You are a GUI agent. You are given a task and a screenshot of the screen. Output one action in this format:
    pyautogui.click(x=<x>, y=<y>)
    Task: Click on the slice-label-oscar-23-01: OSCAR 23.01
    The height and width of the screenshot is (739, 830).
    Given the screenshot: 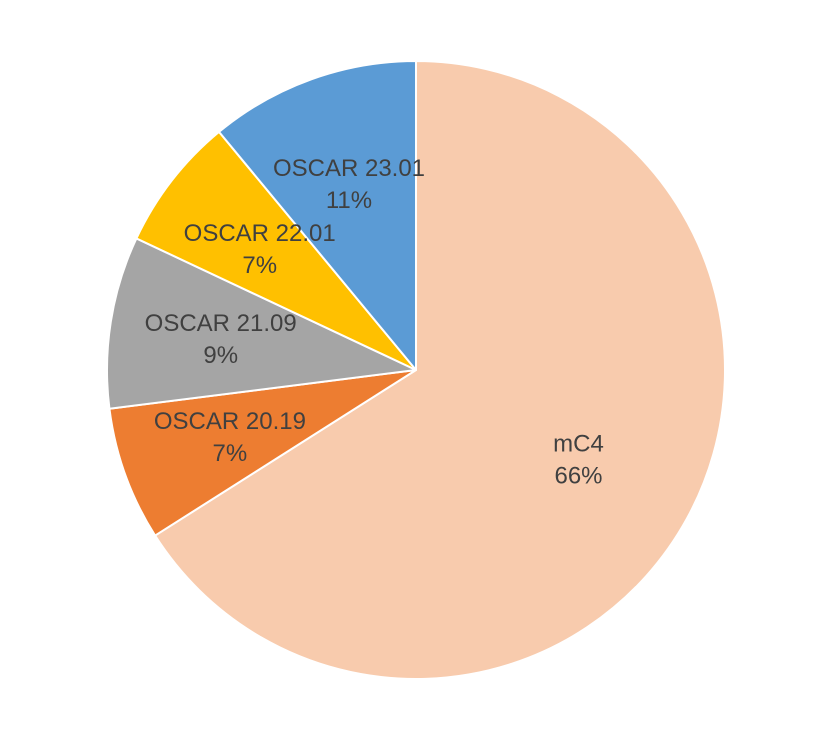 What is the action you would take?
    pyautogui.click(x=349, y=168)
    